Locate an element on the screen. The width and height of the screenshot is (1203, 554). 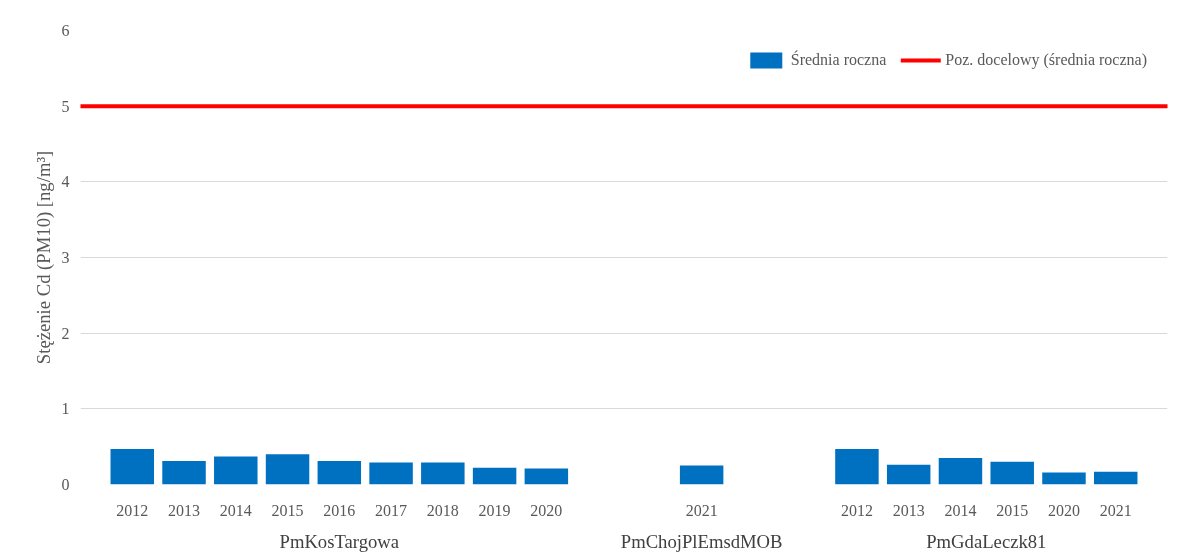
y-tick-label: 4 is located at coordinates (65, 182).